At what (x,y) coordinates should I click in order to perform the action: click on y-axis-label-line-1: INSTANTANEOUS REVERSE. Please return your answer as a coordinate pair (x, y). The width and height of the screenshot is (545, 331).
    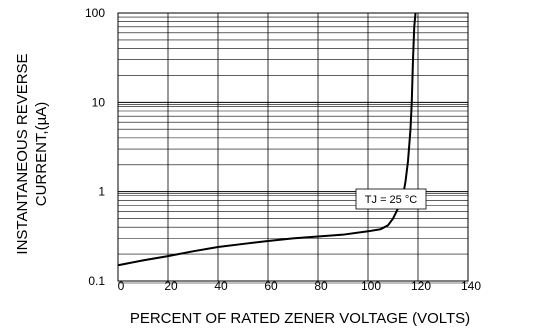
    Looking at the image, I should click on (22, 153).